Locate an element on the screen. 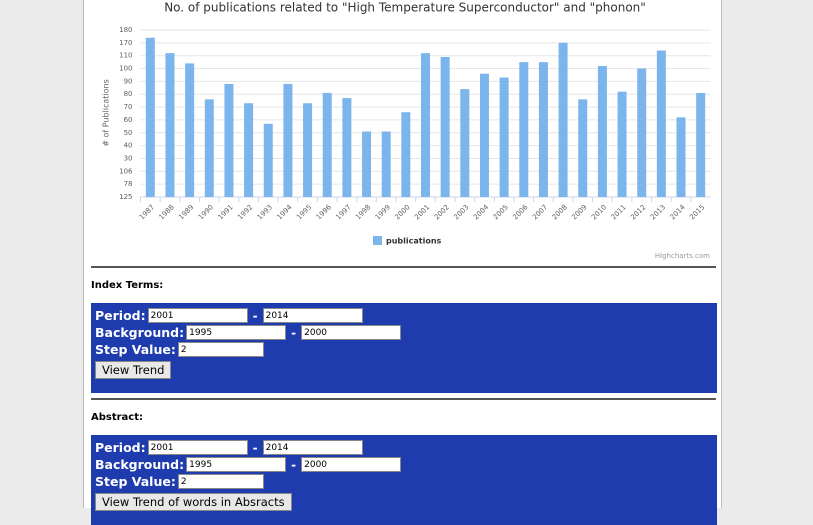  x-tick-label: 1990 is located at coordinates (206, 212).